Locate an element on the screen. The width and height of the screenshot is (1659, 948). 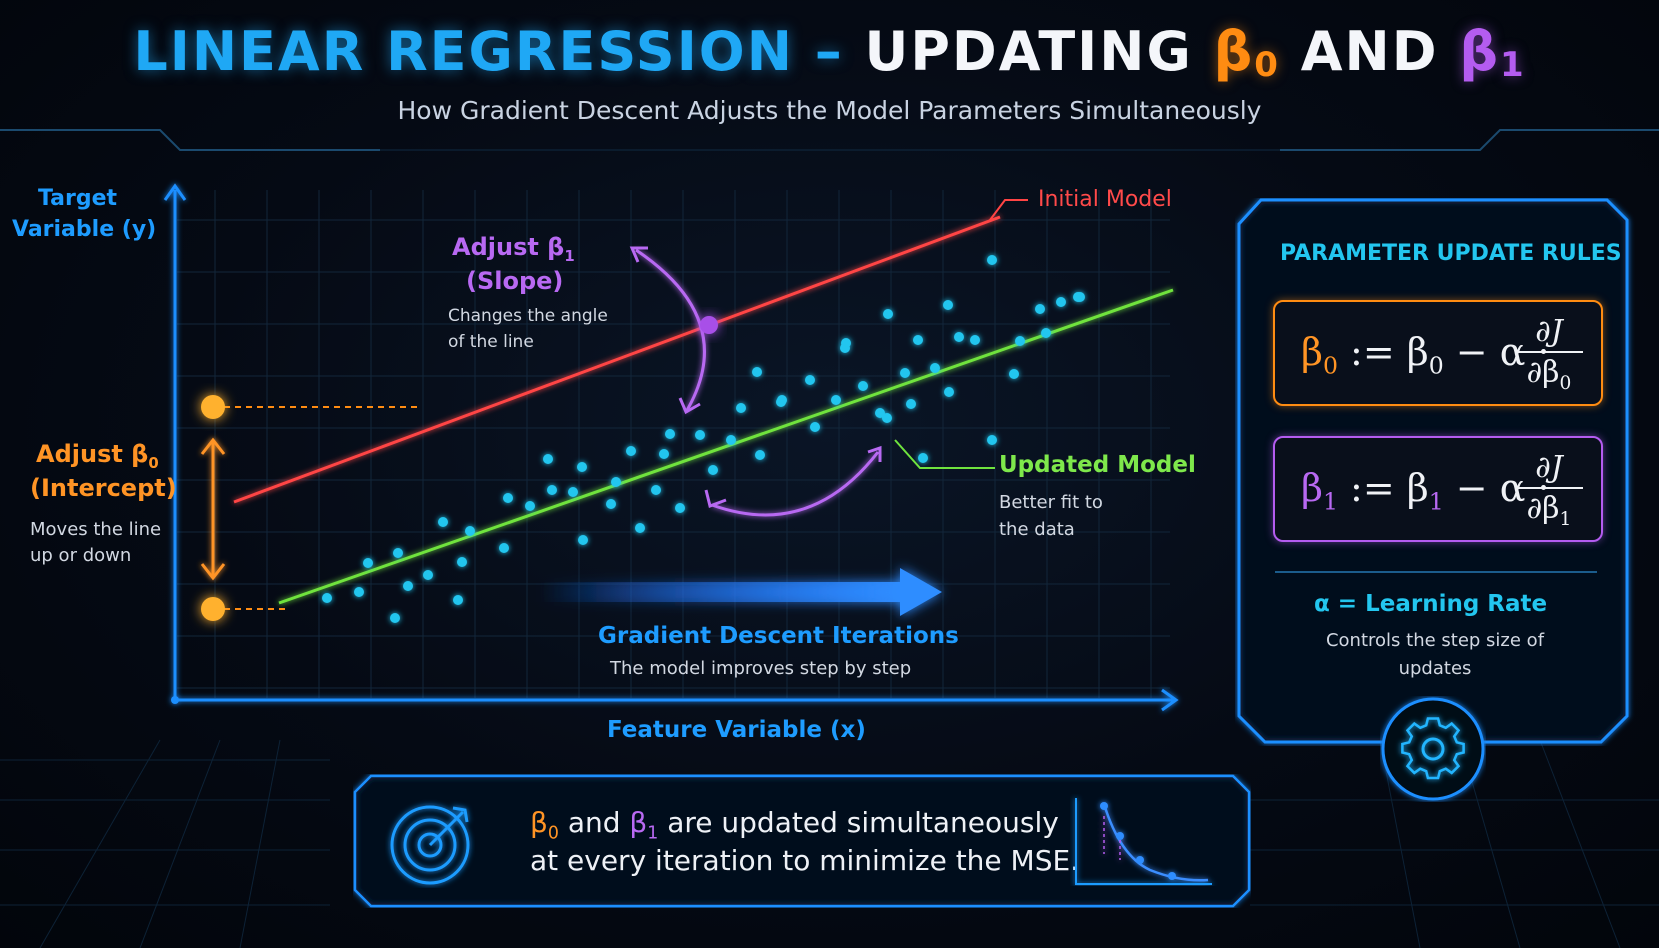
footer-frame is located at coordinates (802, 841).